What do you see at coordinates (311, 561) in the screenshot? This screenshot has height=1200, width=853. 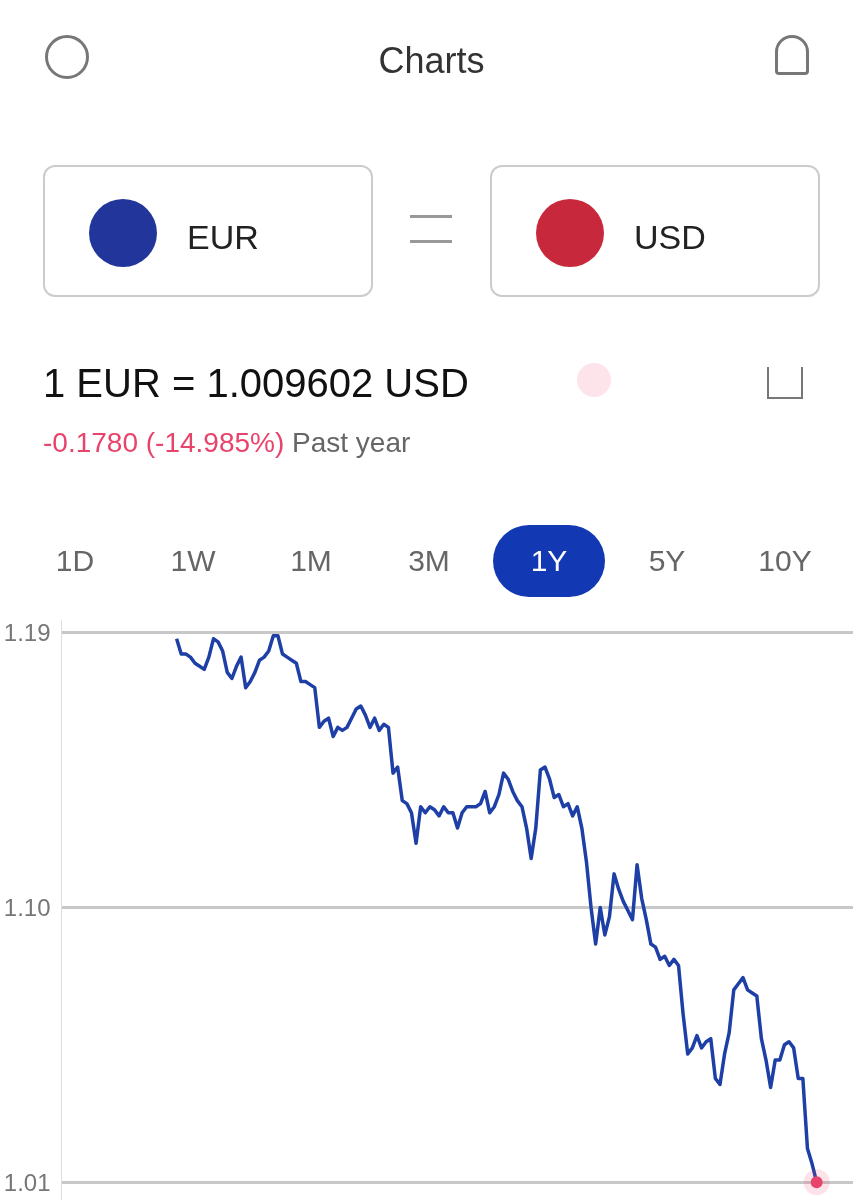 I see `text: 1M` at bounding box center [311, 561].